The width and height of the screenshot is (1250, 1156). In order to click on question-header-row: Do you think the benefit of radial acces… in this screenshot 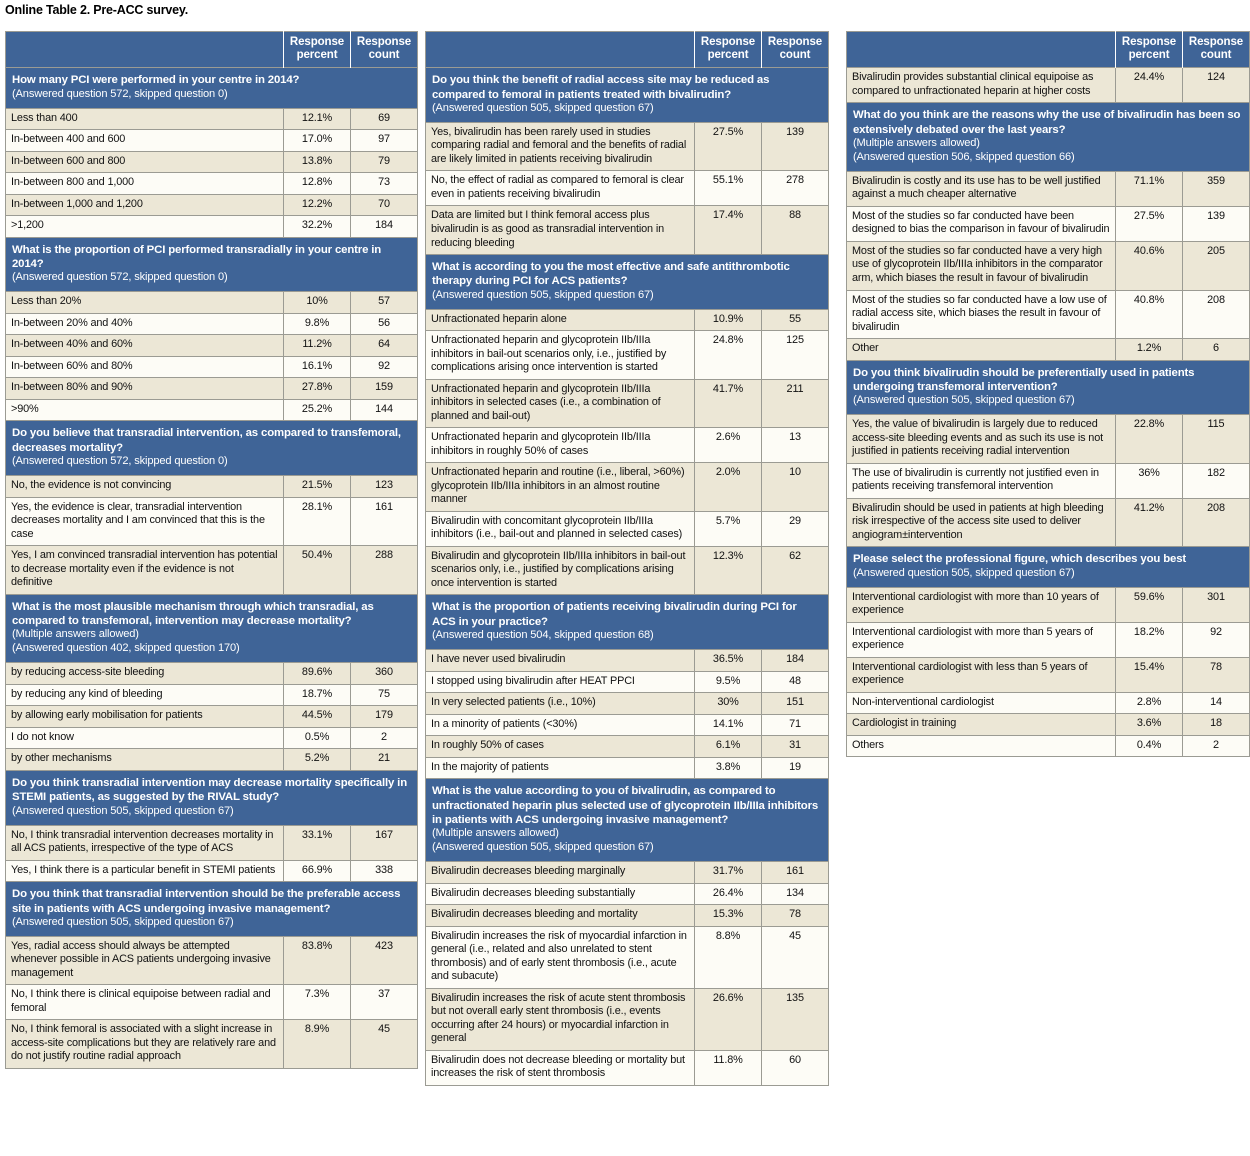, I will do `click(627, 95)`.